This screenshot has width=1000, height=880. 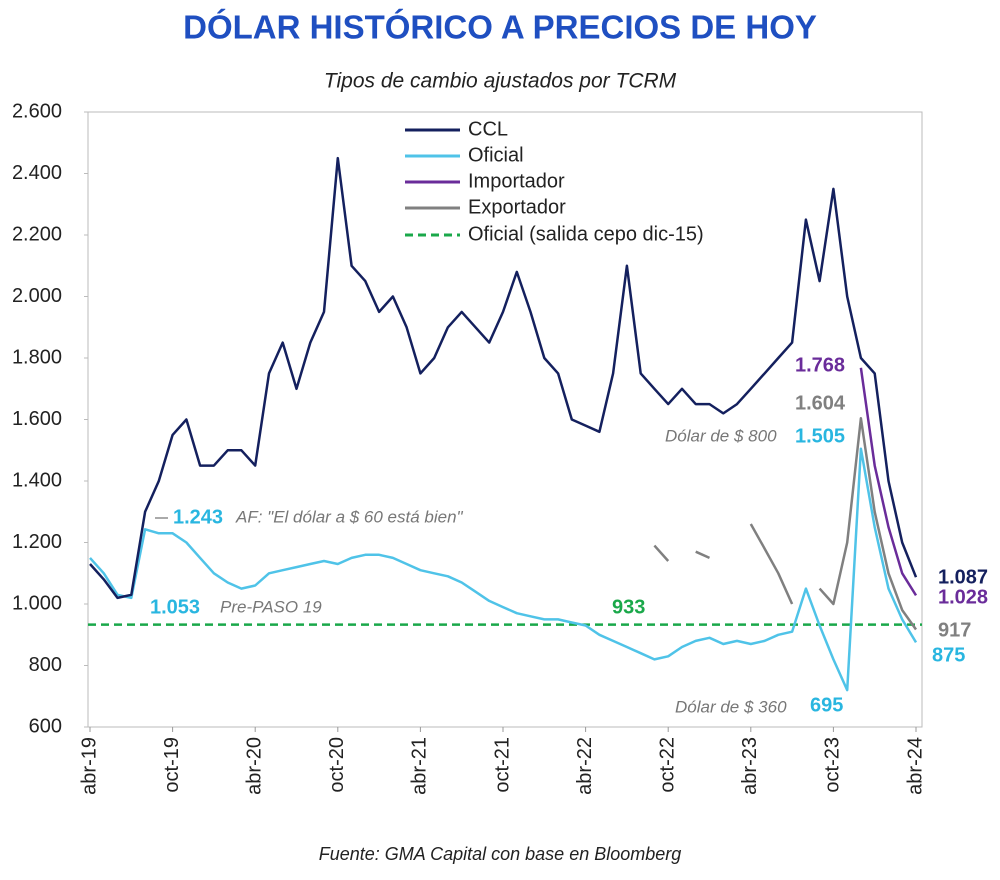 What do you see at coordinates (516, 181) in the screenshot?
I see `legend-label: Importador` at bounding box center [516, 181].